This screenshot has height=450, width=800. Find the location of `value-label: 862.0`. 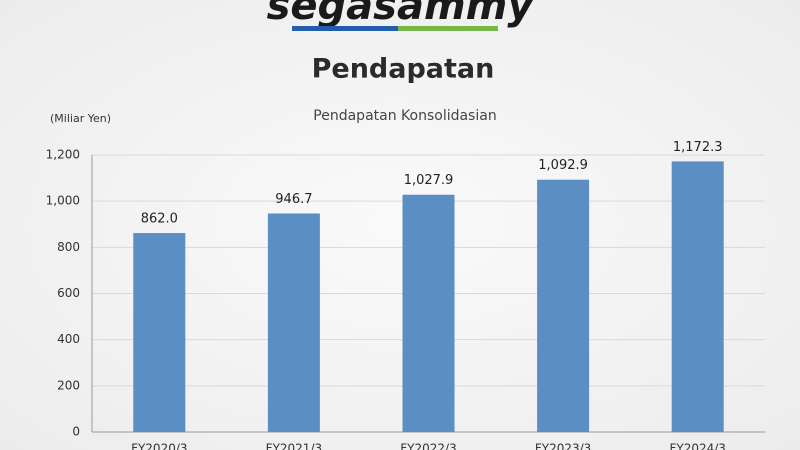

value-label: 862.0 is located at coordinates (159, 219).